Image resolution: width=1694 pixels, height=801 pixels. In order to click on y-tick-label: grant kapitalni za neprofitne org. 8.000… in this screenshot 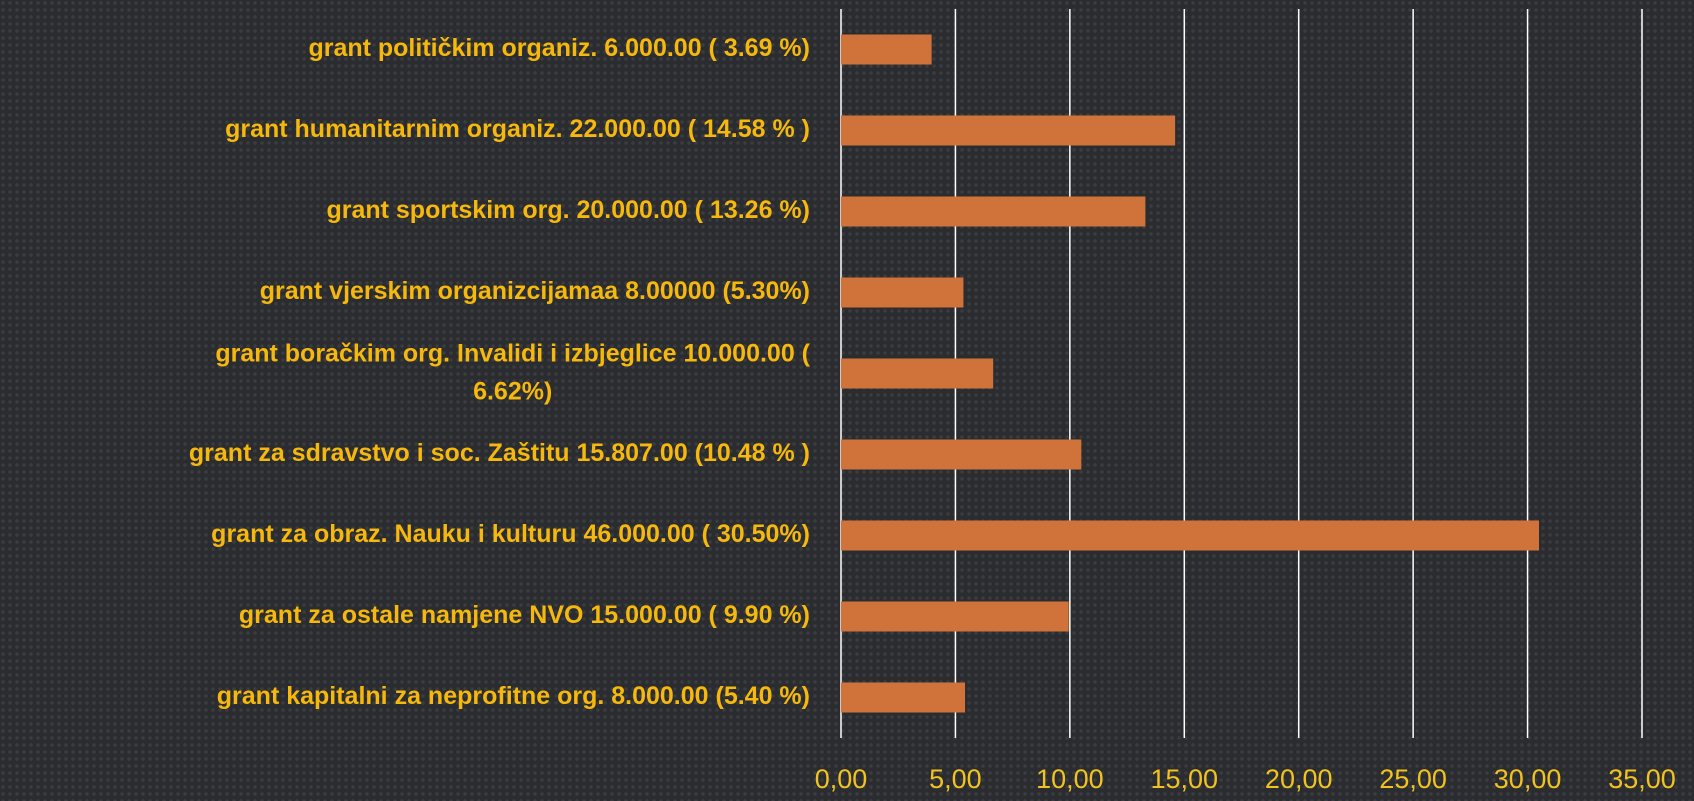, I will do `click(513, 696)`.